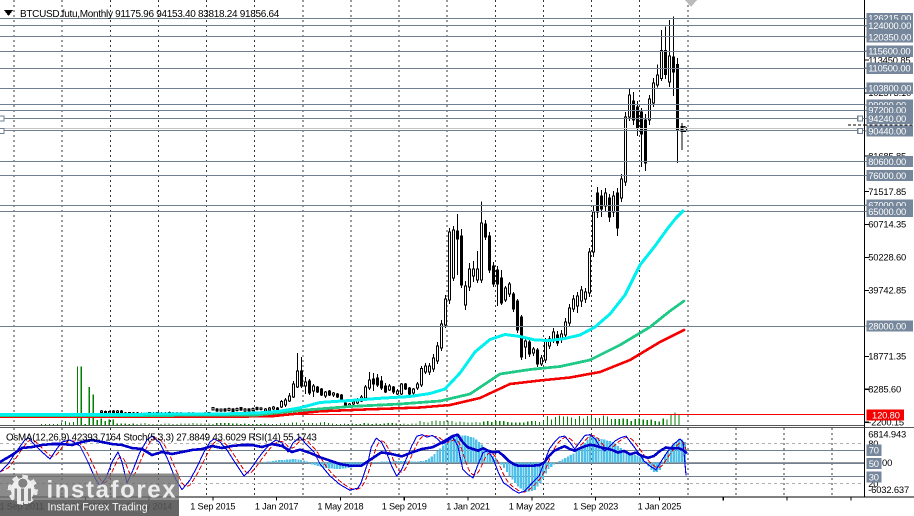 Image resolution: width=914 pixels, height=516 pixels. What do you see at coordinates (887, 433) in the screenshot?
I see `svg-text: 6814.943` at bounding box center [887, 433].